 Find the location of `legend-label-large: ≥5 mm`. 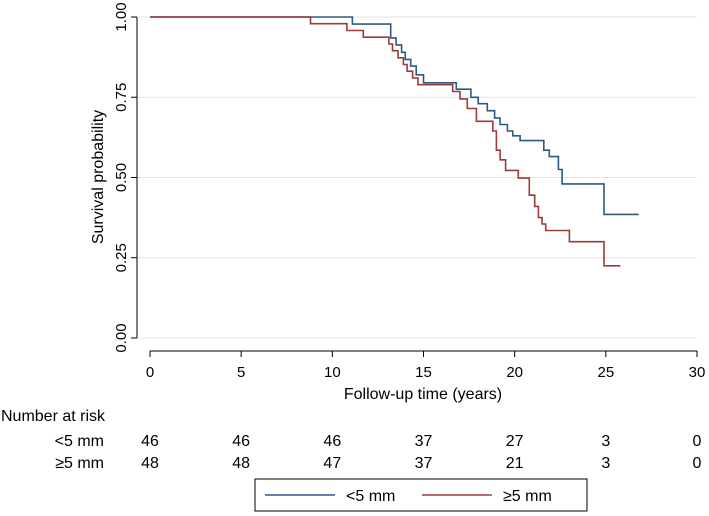

legend-label-large: ≥5 mm is located at coordinates (527, 496).